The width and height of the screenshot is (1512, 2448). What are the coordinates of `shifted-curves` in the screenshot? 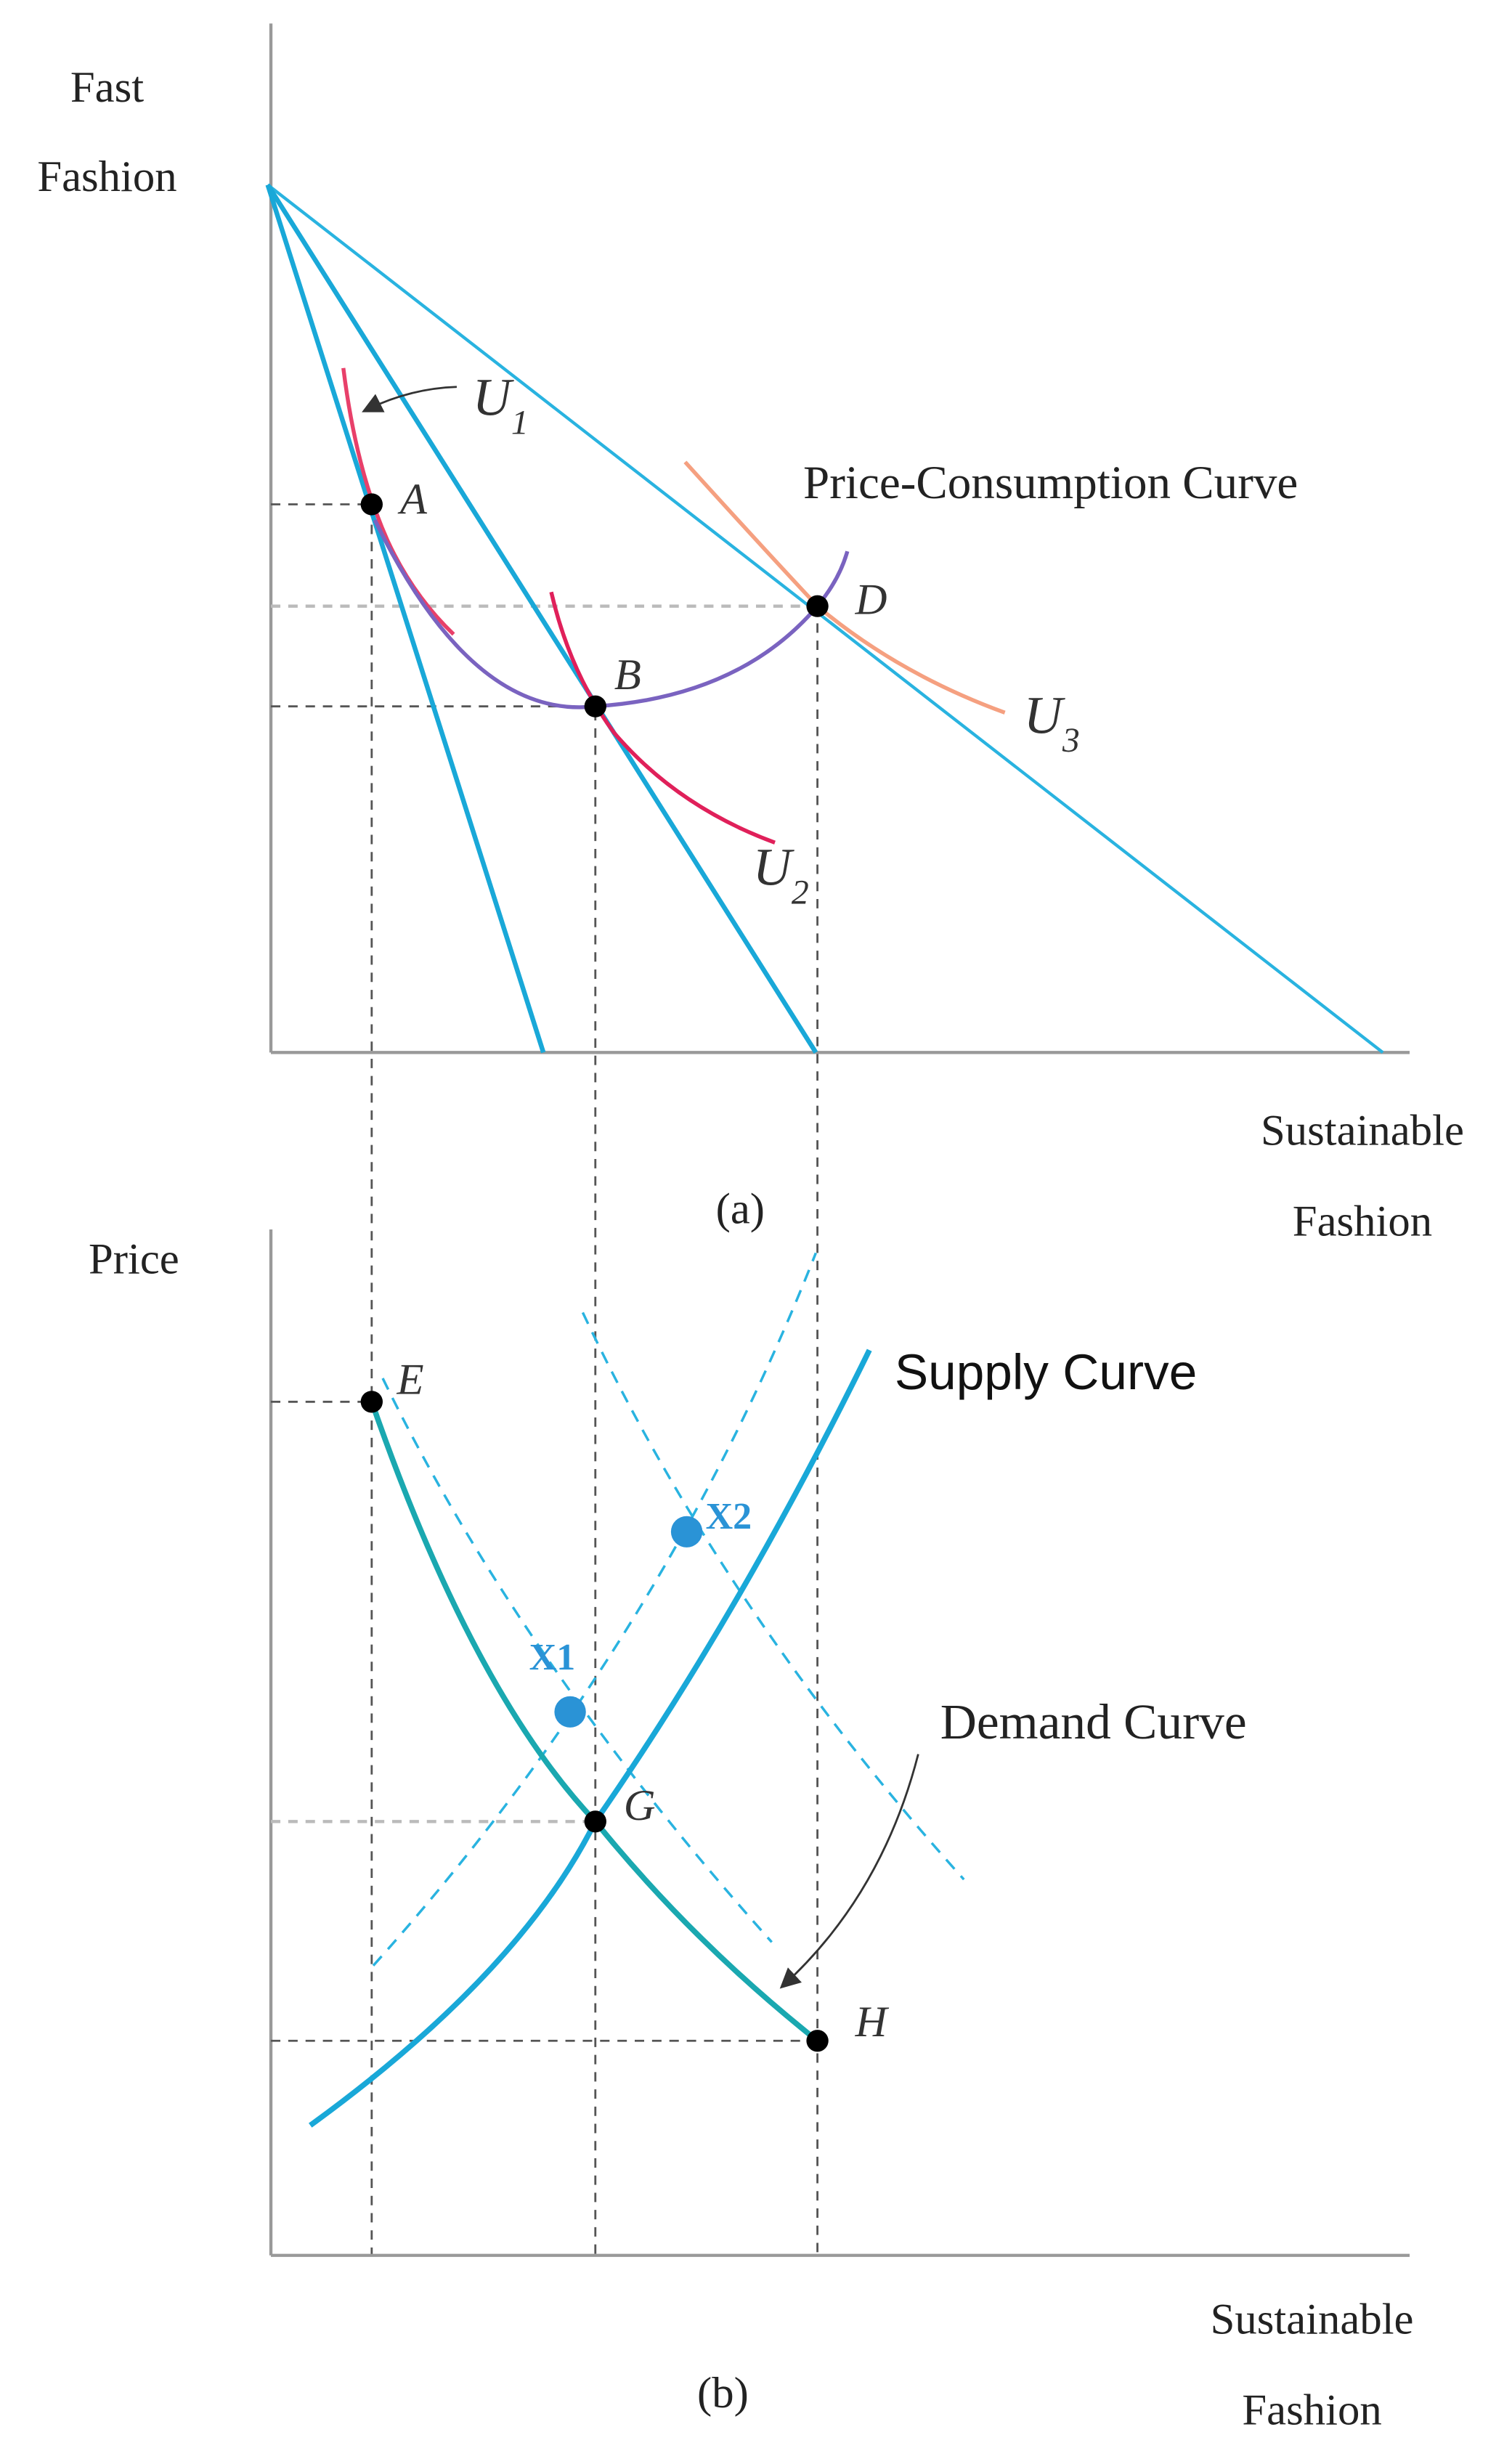 It's located at (668, 1609).